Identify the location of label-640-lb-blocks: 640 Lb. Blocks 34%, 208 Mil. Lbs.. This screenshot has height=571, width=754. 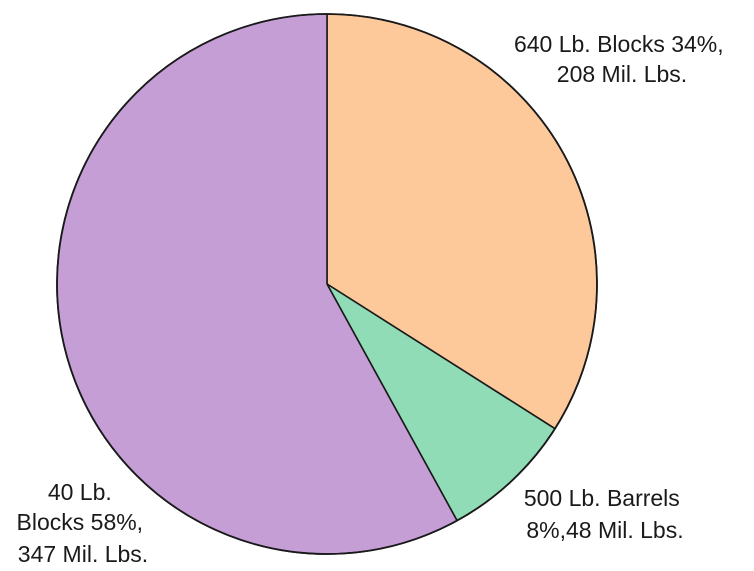
(622, 59).